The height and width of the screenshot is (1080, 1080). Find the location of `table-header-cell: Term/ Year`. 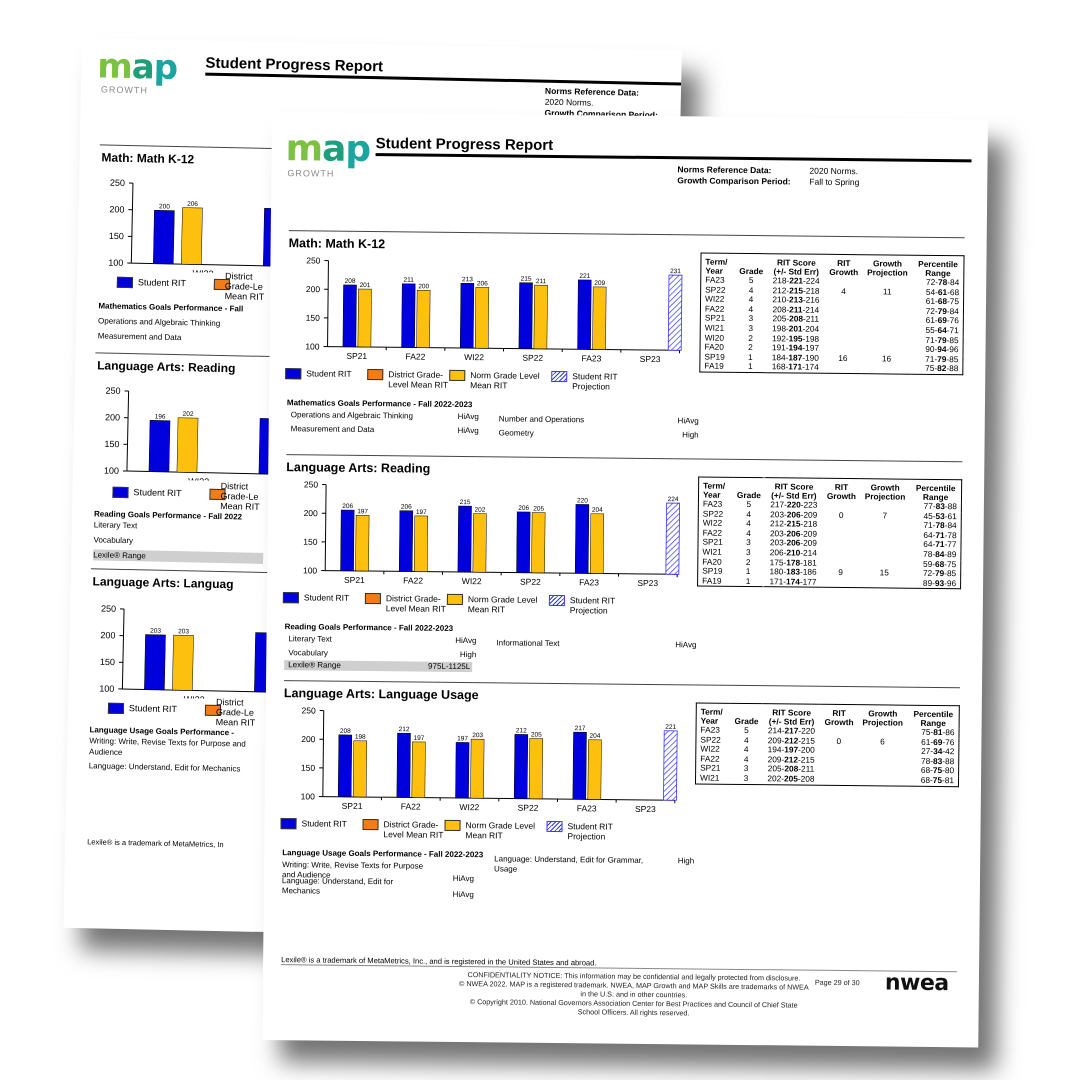

table-header-cell: Term/ Year is located at coordinates (714, 490).